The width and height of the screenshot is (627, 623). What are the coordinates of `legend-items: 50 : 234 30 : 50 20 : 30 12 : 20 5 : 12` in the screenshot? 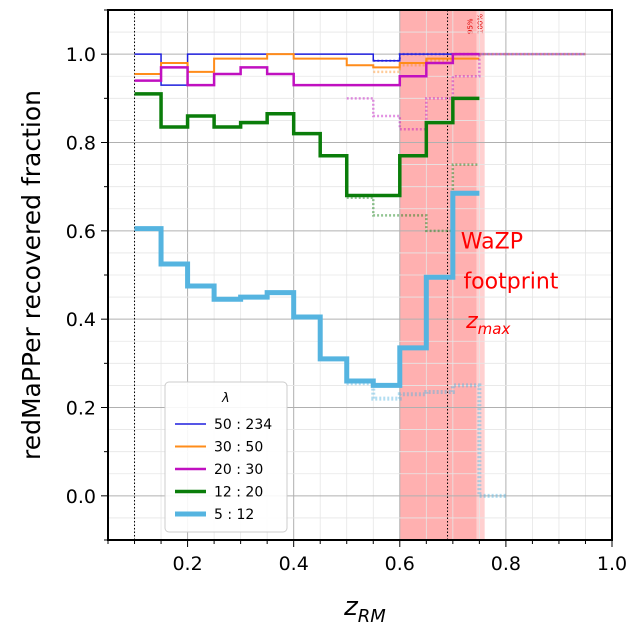 It's located at (223, 470).